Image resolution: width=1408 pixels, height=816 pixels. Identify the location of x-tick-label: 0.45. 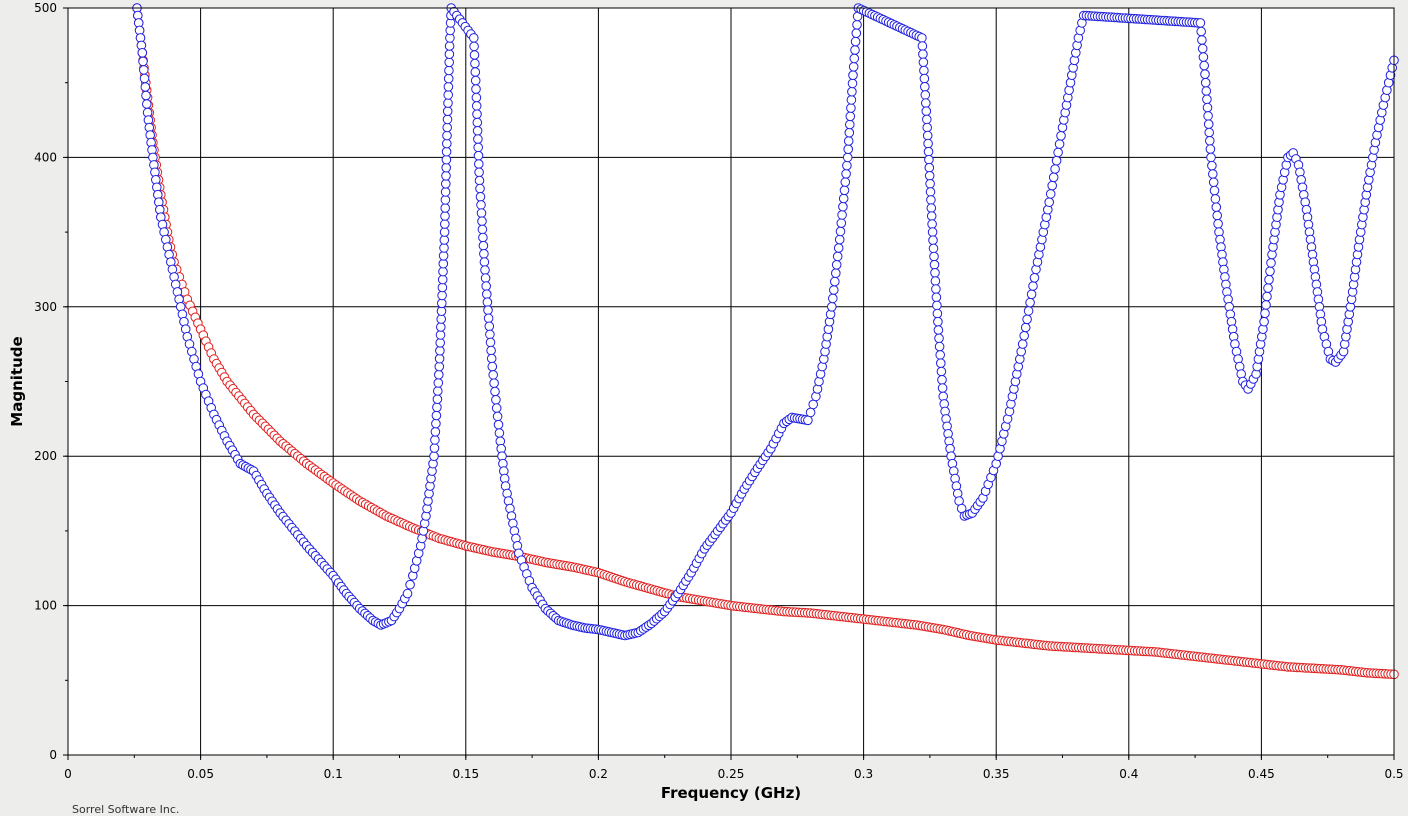
(1261, 774).